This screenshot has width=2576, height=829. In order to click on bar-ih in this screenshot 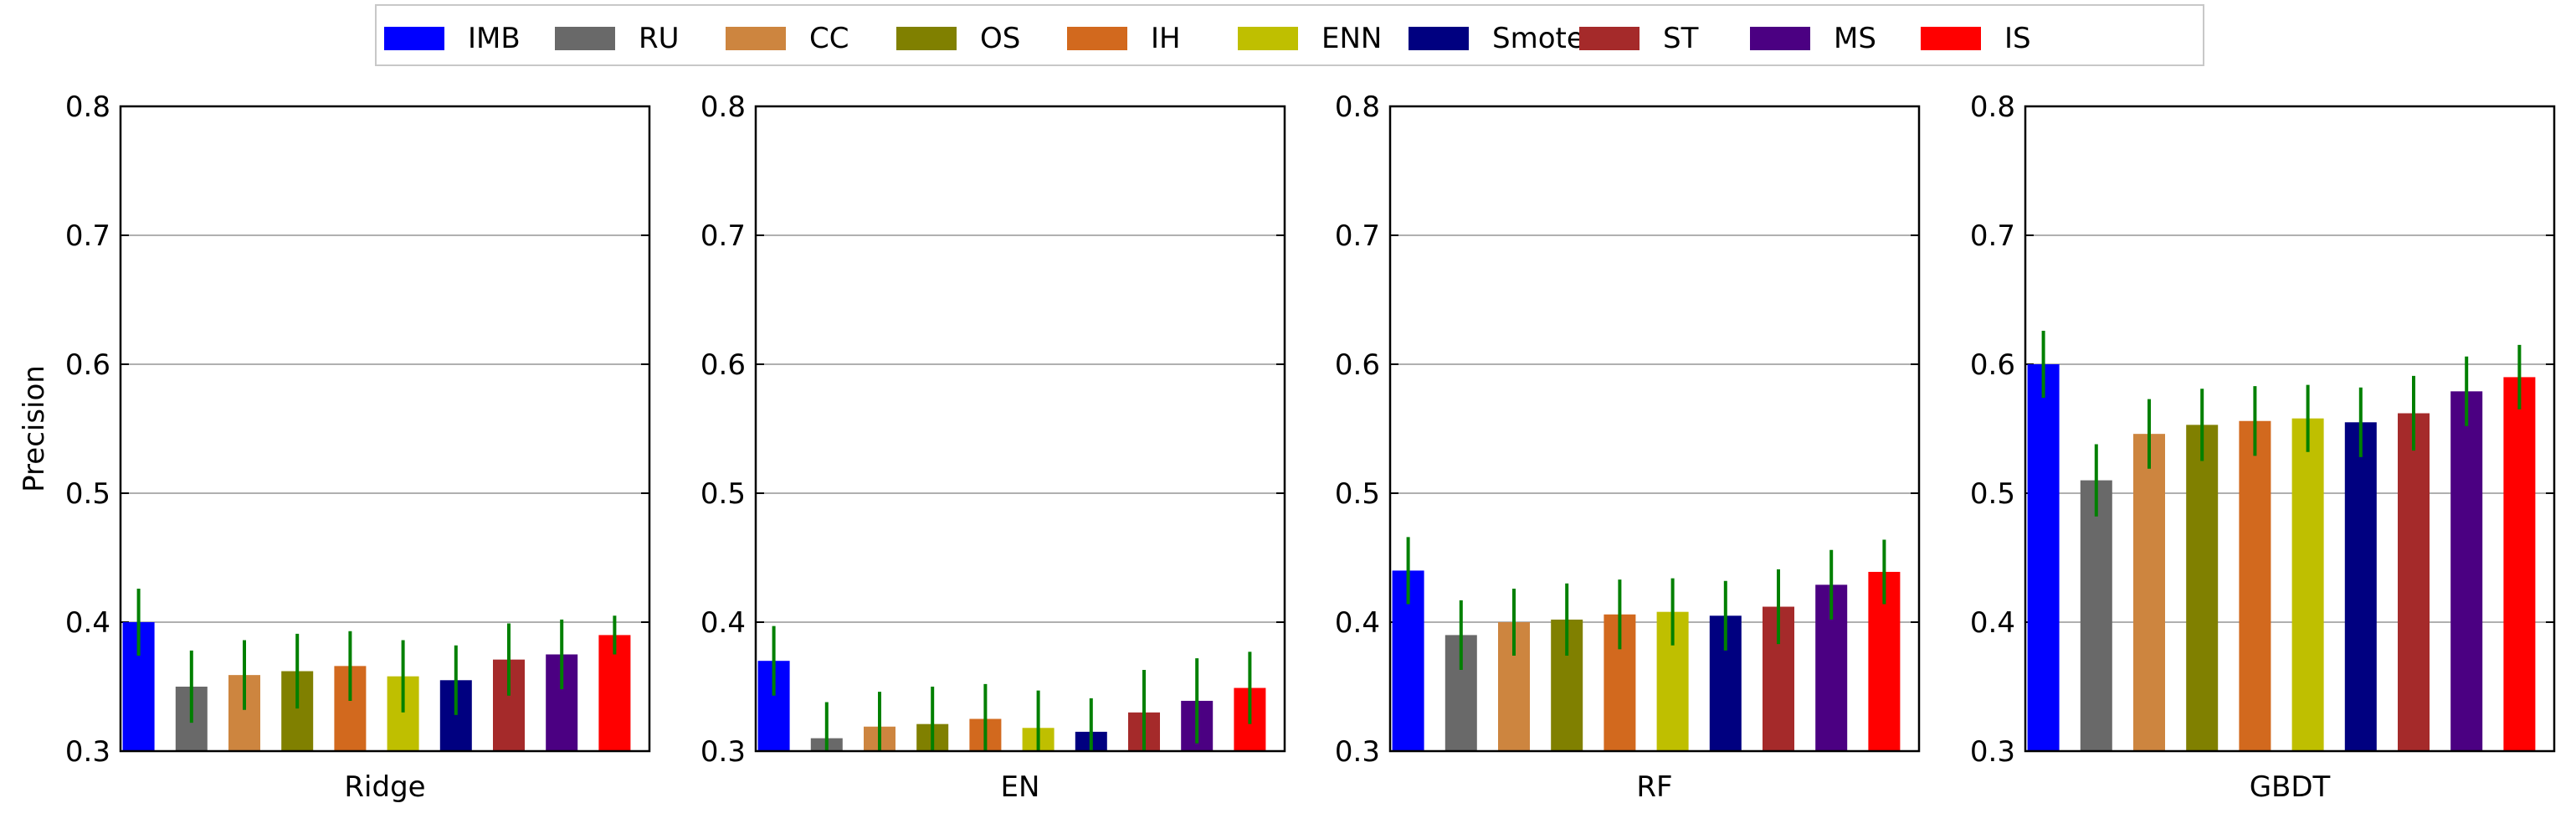, I will do `click(2255, 585)`.